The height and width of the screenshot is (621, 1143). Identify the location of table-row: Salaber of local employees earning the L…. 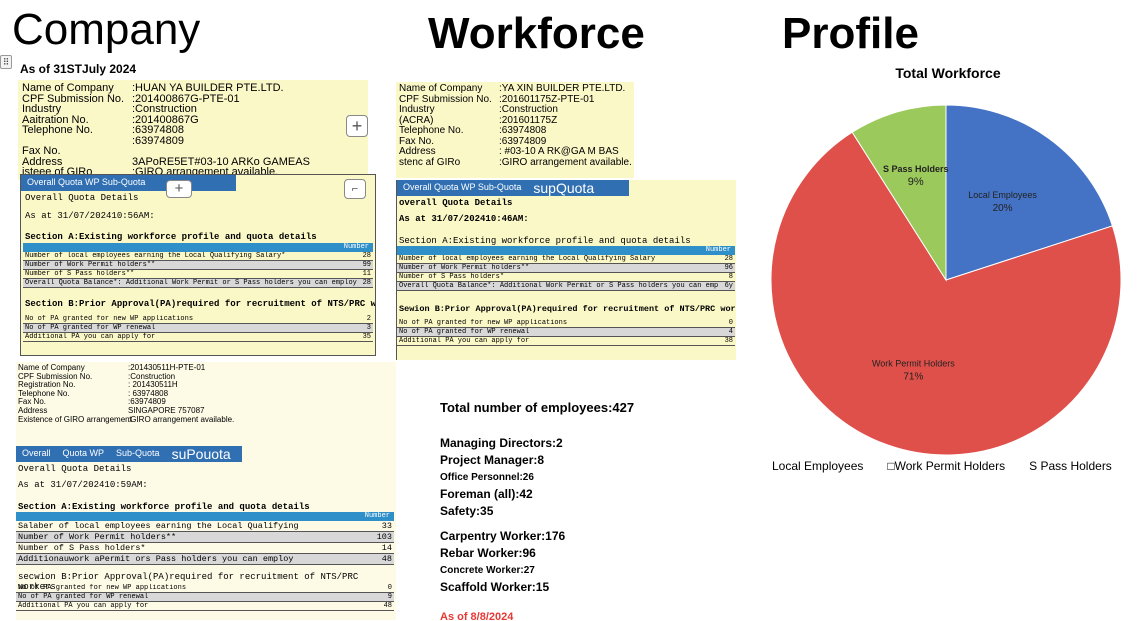
(205, 526).